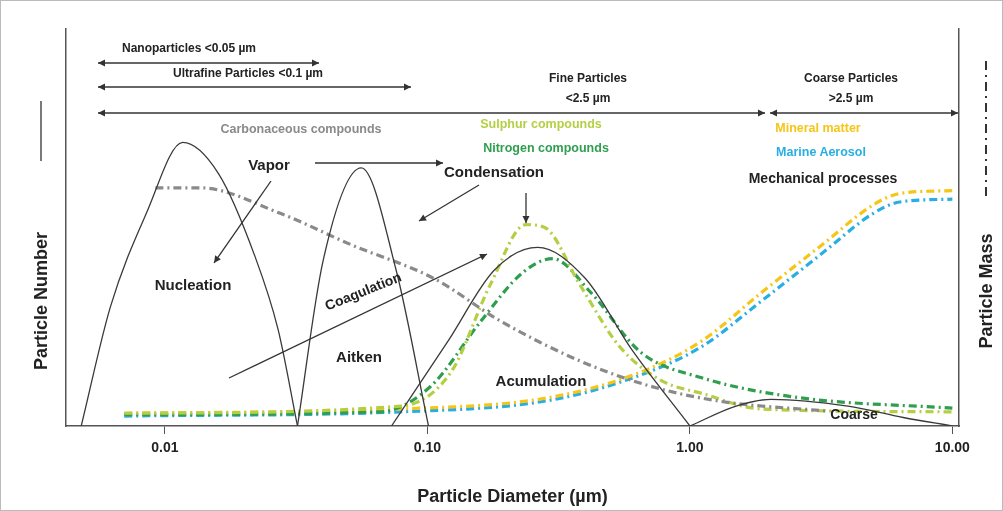 The height and width of the screenshot is (511, 1003). What do you see at coordinates (427, 447) in the screenshot?
I see `x-tick-label: 0.10` at bounding box center [427, 447].